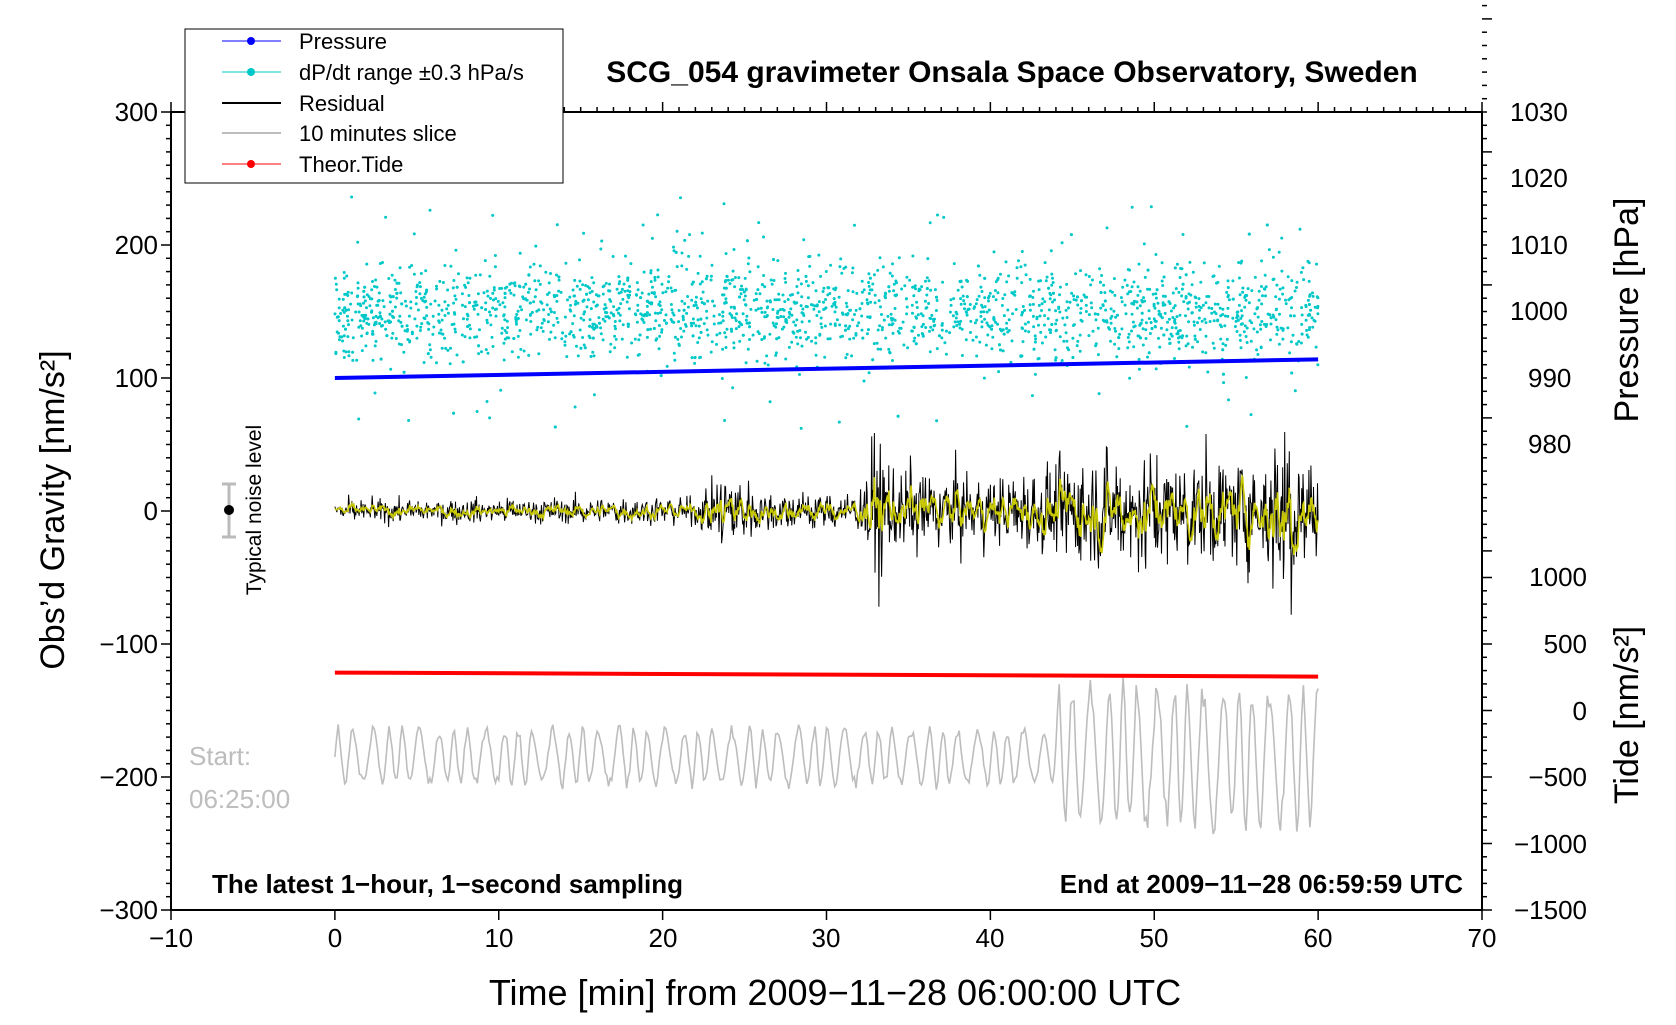 The width and height of the screenshot is (1676, 1025). Describe the element at coordinates (1550, 743) in the screenshot. I see `tide-tick-labels: 1000 500 0 −500 −1000 −1500` at that location.